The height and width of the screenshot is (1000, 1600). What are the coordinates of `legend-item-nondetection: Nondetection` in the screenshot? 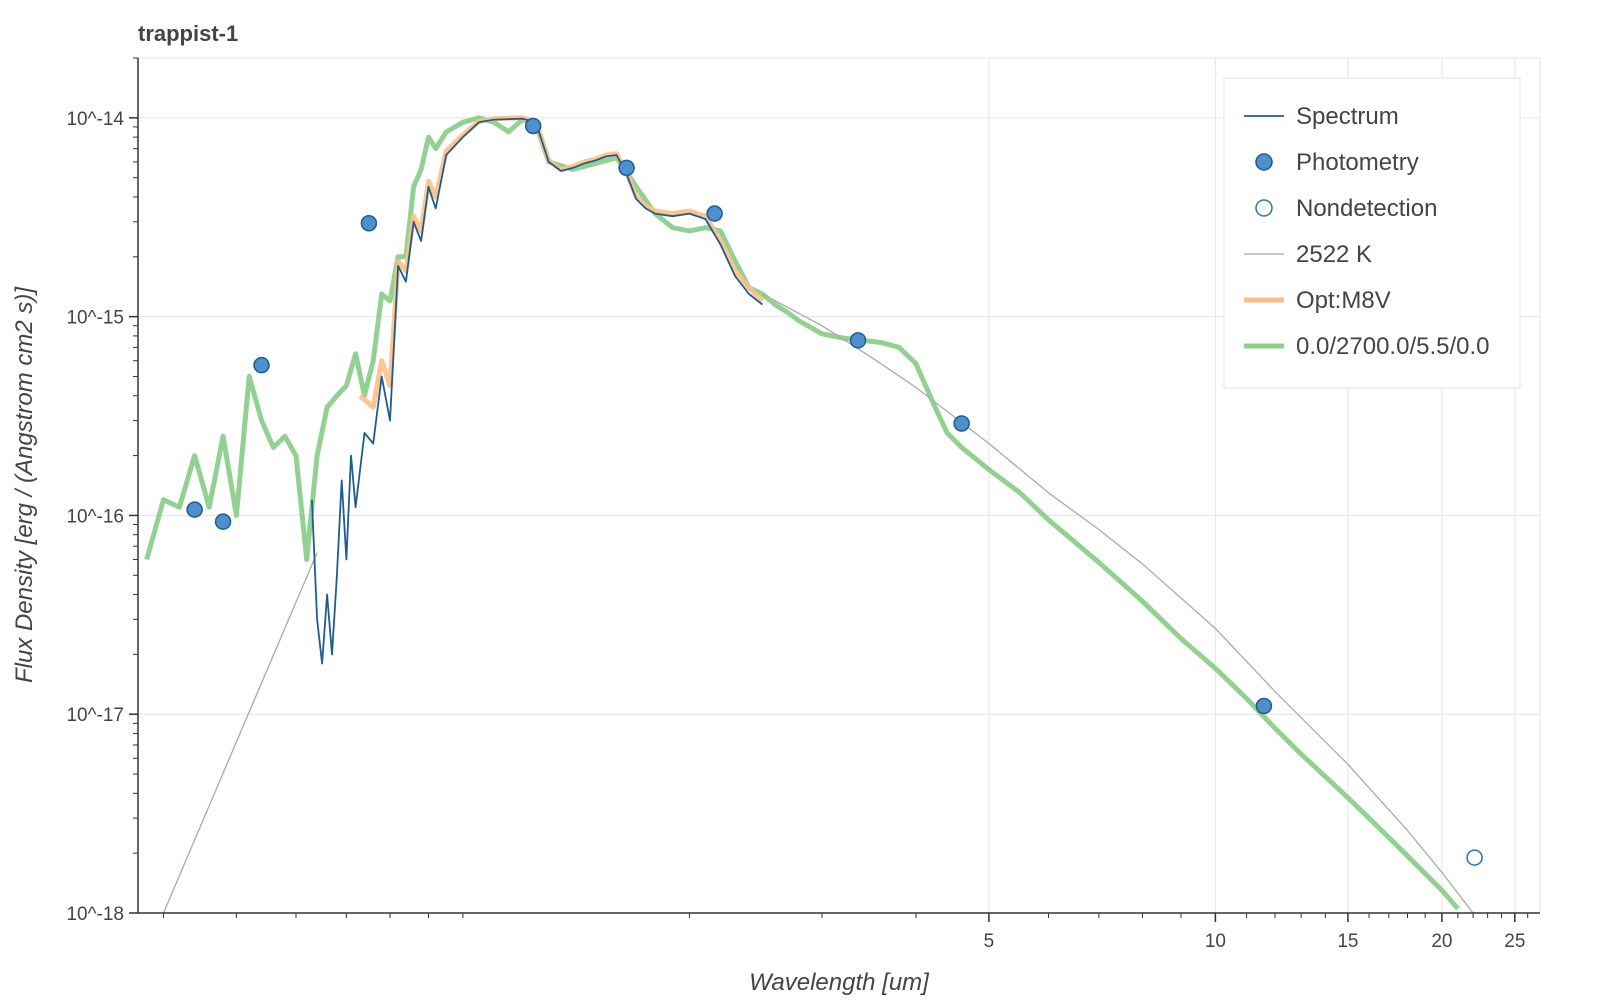 It's located at (1346, 208).